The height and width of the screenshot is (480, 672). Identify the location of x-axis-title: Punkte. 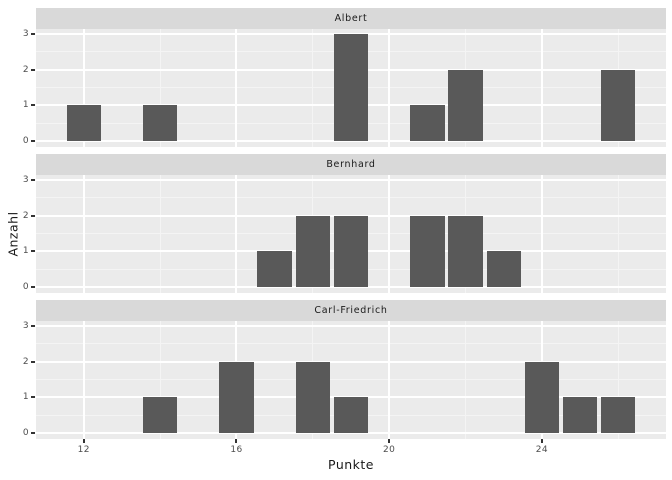
(351, 464).